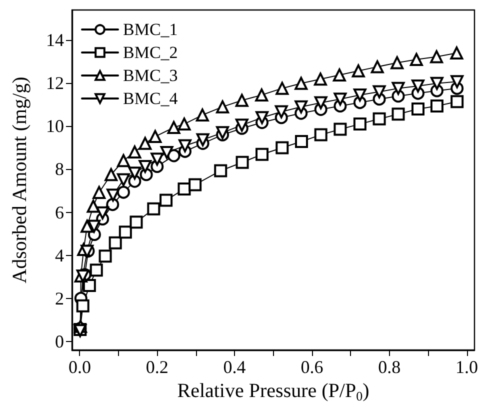  What do you see at coordinates (150, 98) in the screenshot?
I see `legend-label: BMC_4` at bounding box center [150, 98].